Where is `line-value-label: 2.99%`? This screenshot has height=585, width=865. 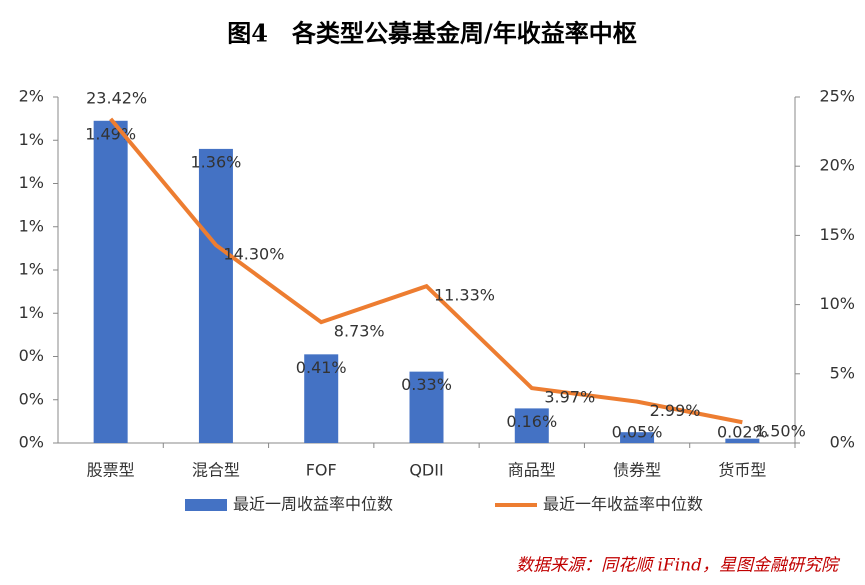 line-value-label: 2.99% is located at coordinates (675, 410).